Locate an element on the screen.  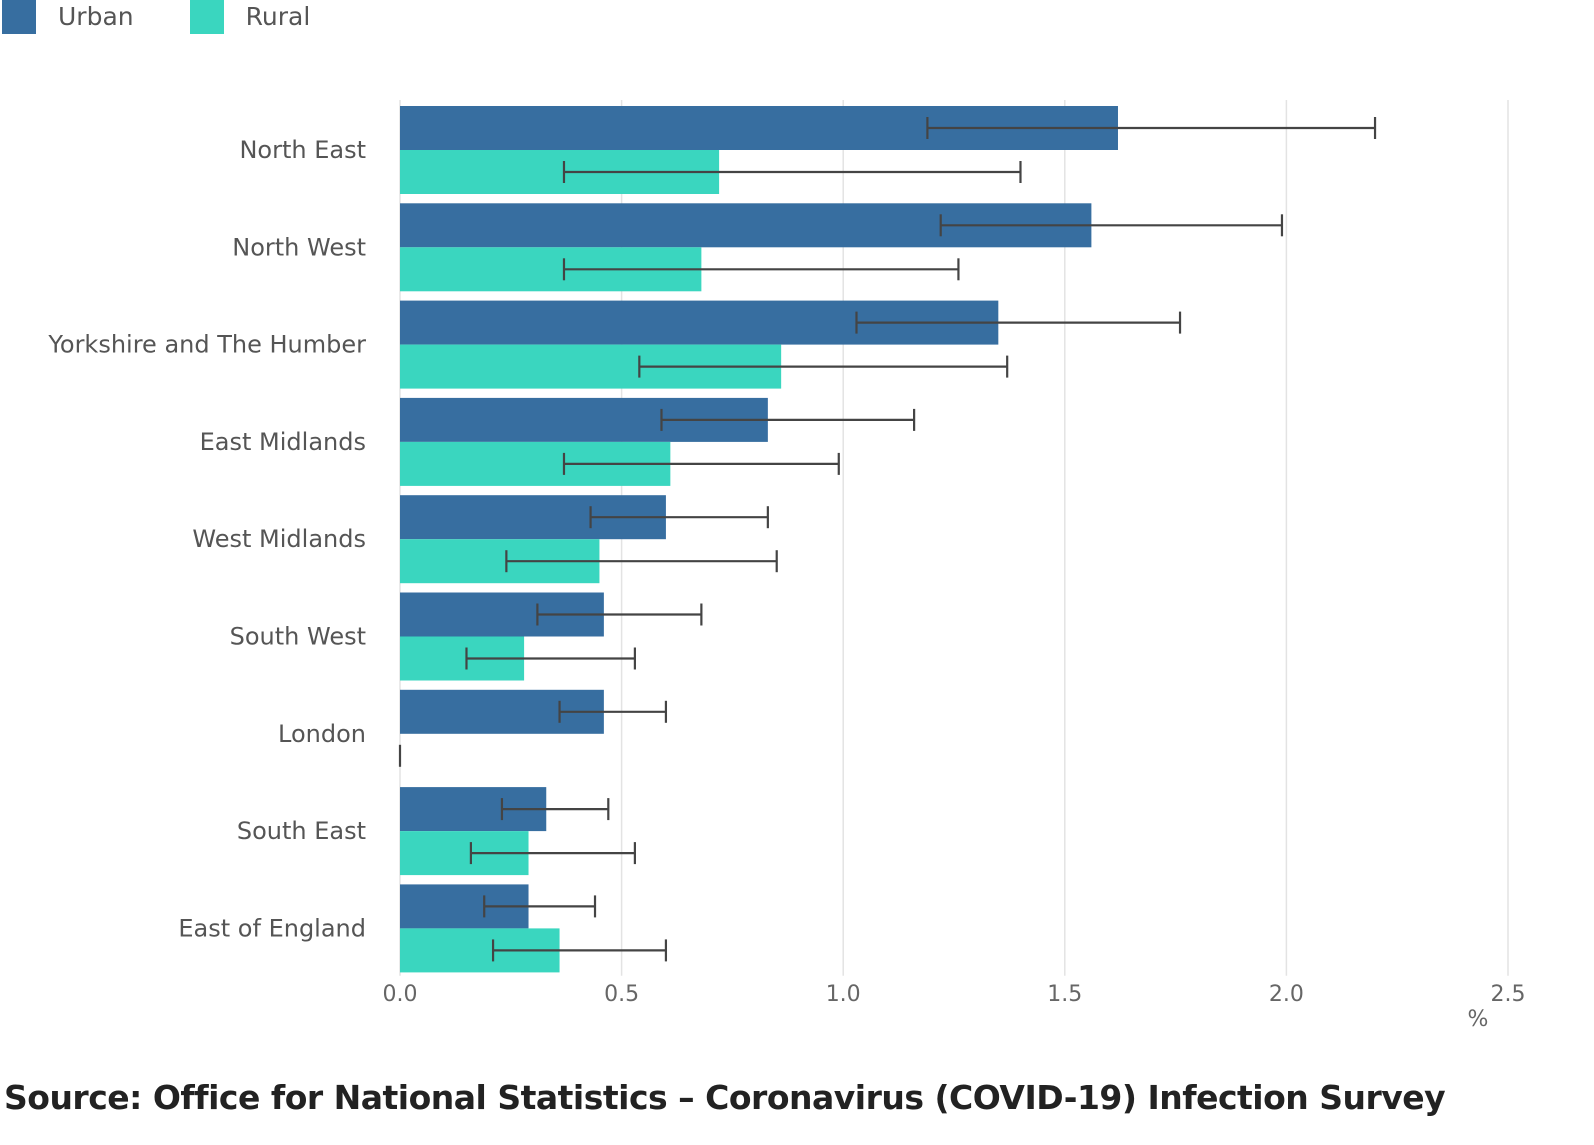
x-axis-ticks: 0.0 0.5 1.0 1.5 2.0 2.5 is located at coordinates (954, 994).